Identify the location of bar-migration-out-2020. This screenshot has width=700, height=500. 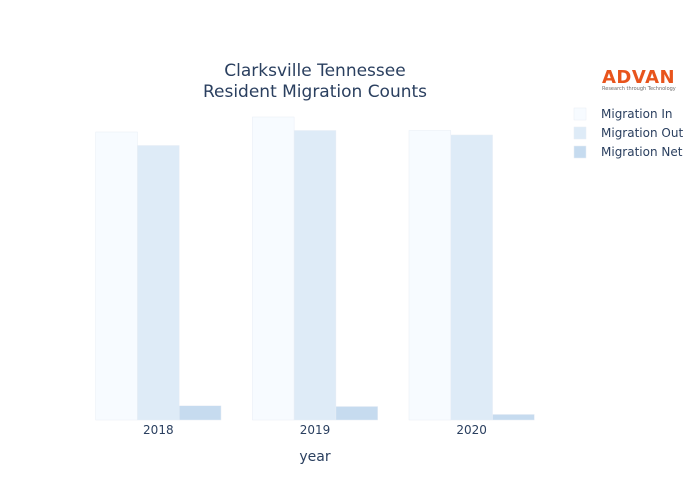
(471, 277).